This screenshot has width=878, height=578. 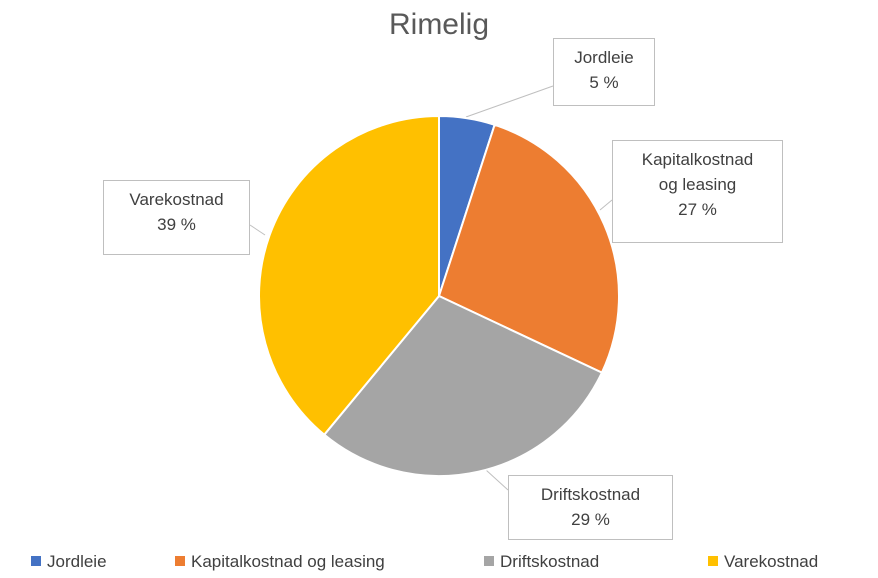 I want to click on legend-item: Jordleie, so click(x=69, y=562).